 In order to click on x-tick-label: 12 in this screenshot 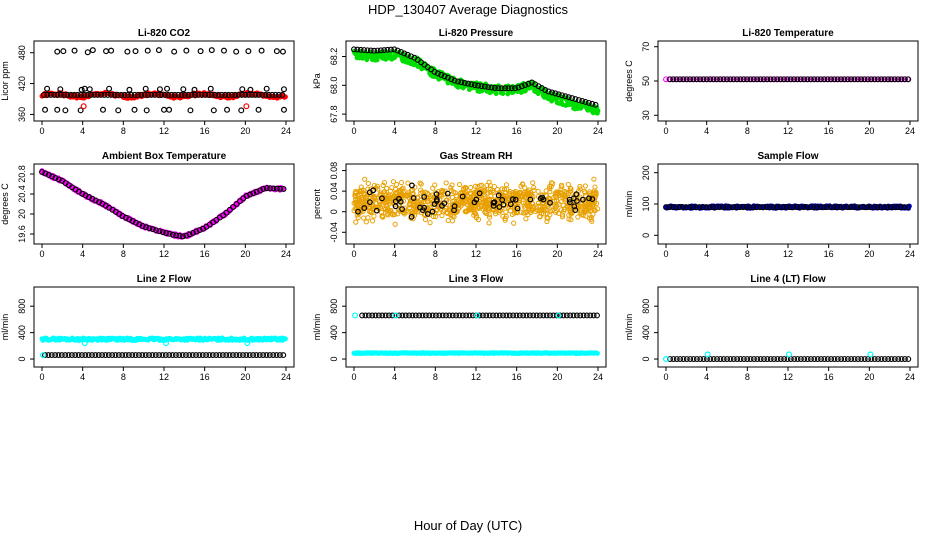, I will do `click(476, 377)`.